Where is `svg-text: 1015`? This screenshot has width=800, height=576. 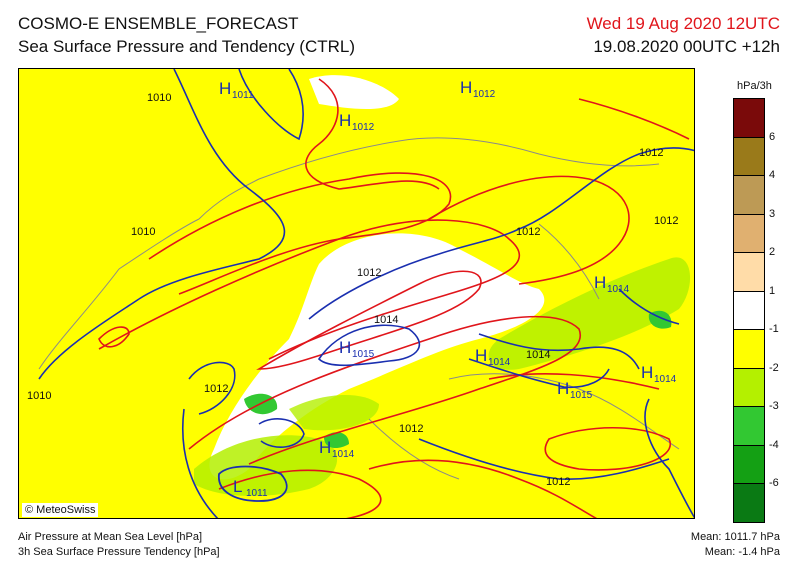 svg-text: 1015 is located at coordinates (363, 354).